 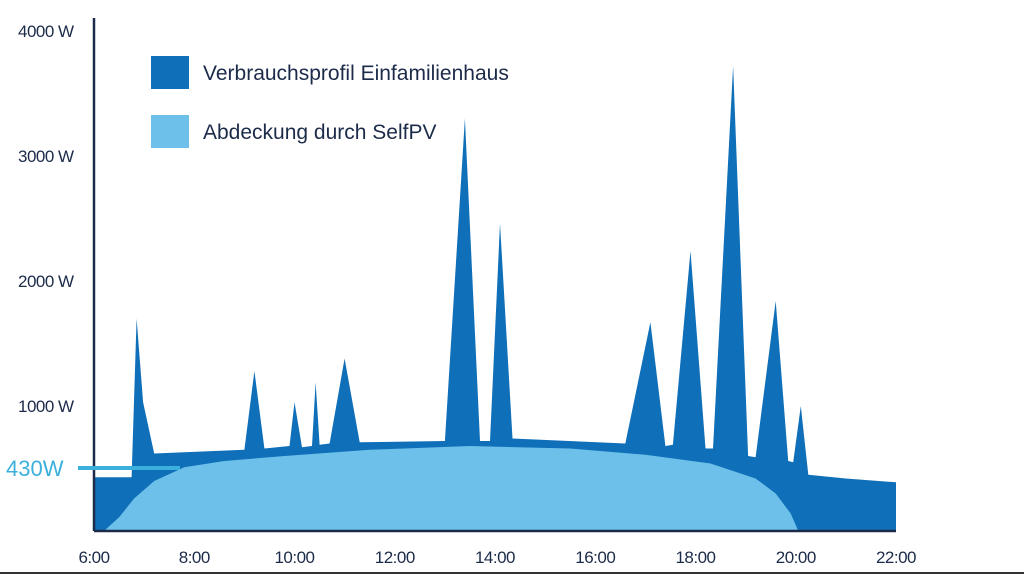 I want to click on x-tick-label: 14:00, so click(x=495, y=557).